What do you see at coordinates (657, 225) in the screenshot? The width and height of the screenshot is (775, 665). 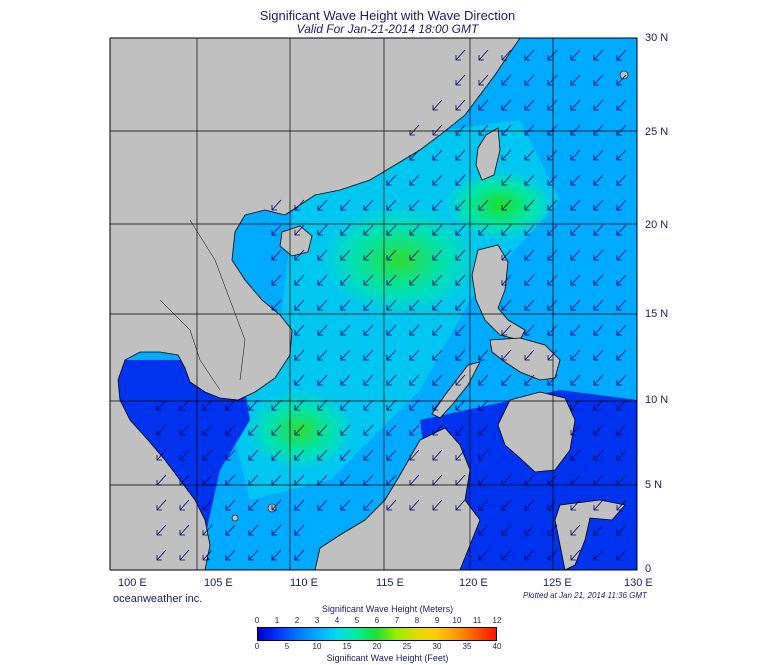 I see `lat-label-20n: 20 N` at bounding box center [657, 225].